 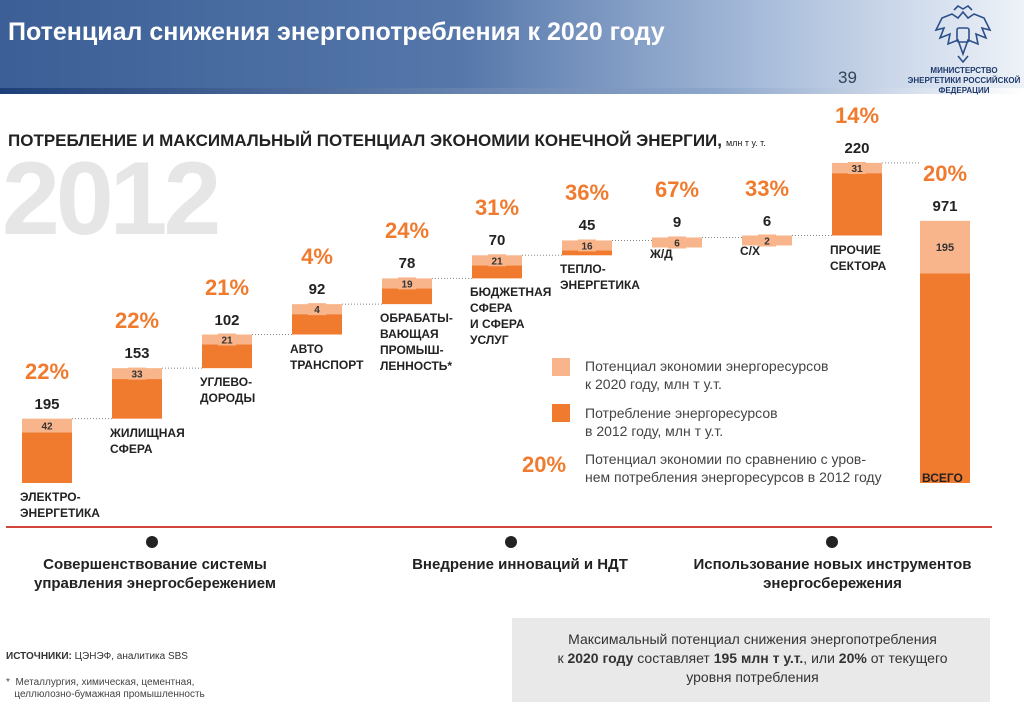 What do you see at coordinates (47, 371) in the screenshot?
I see `percent-label-0: 22%` at bounding box center [47, 371].